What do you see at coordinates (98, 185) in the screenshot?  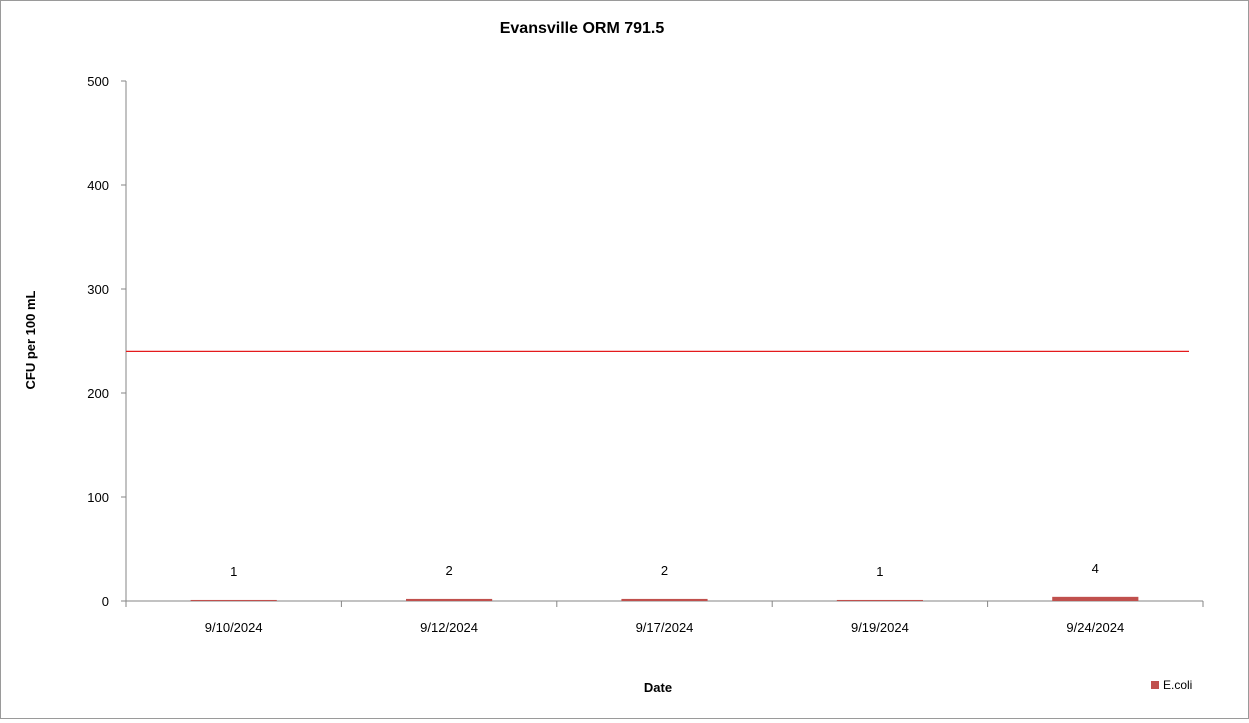 I see `y-tick-label: 400` at bounding box center [98, 185].